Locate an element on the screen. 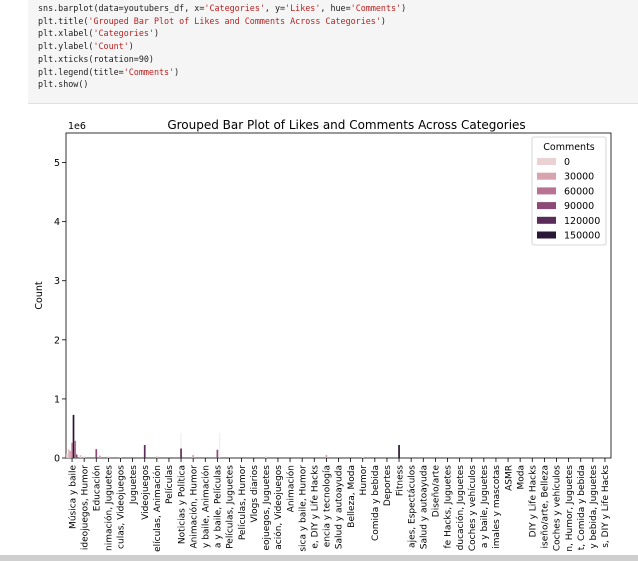 This screenshot has width=638, height=561. x-tick-label: eojuegos, Juguetes is located at coordinates (267, 508).